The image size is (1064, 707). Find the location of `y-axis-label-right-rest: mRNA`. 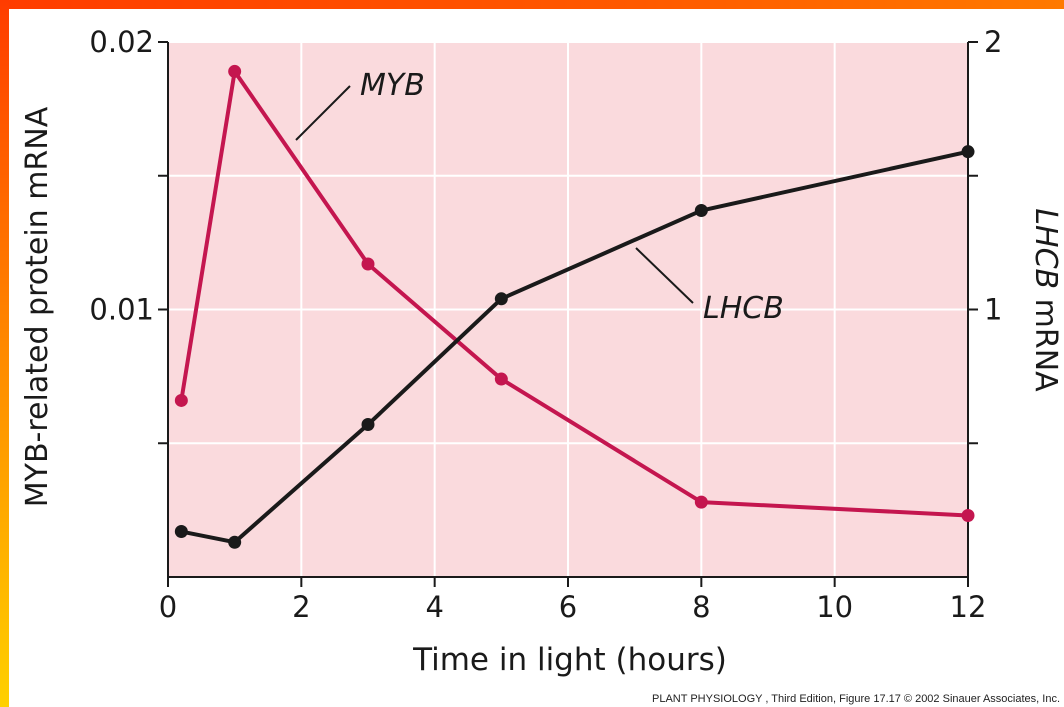

y-axis-label-right-rest: mRNA is located at coordinates (1045, 340).